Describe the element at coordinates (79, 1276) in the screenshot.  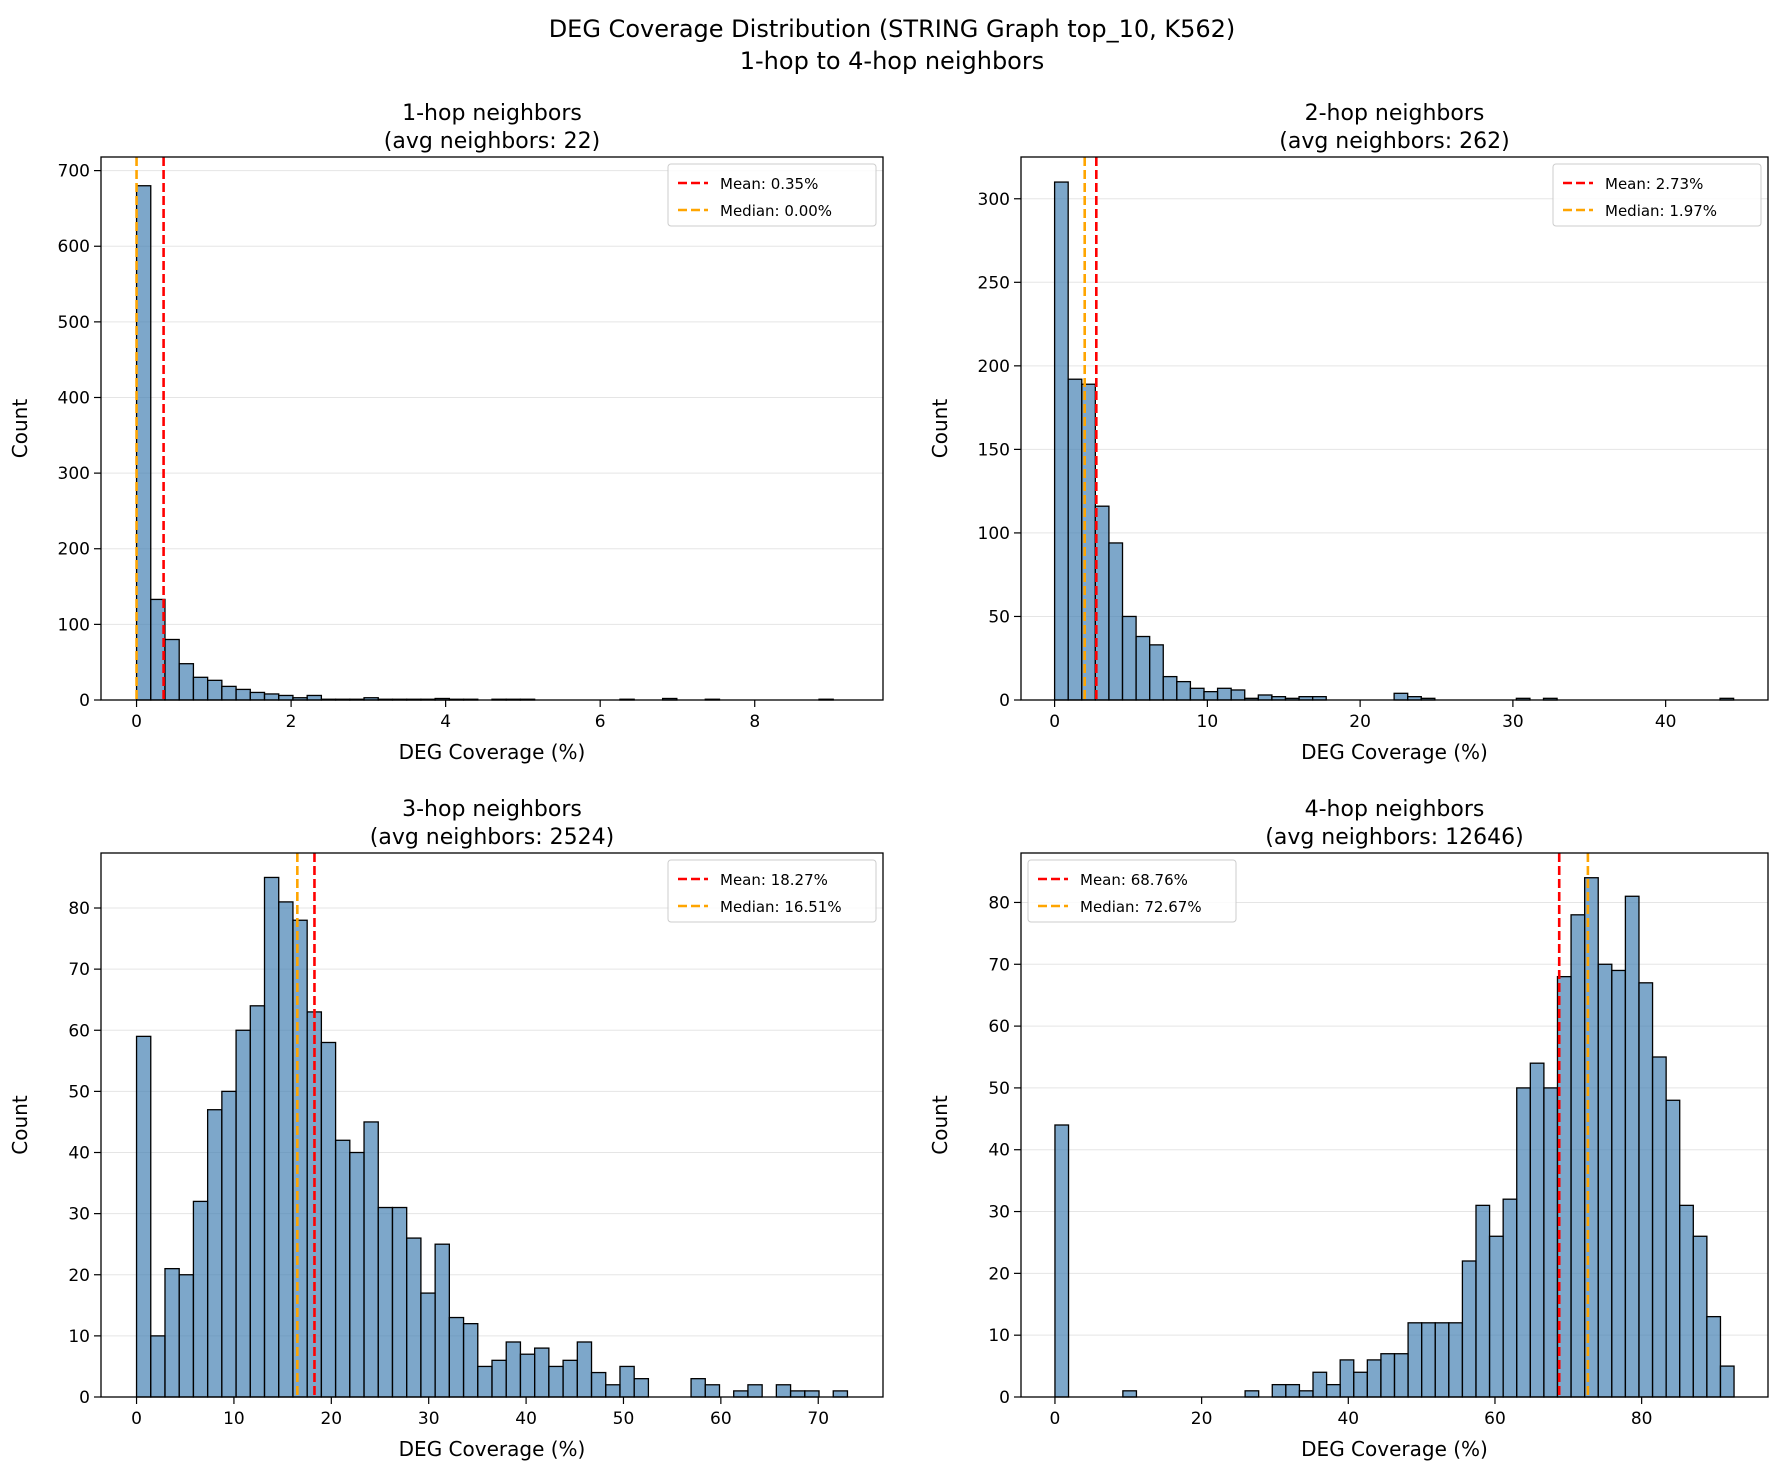
I see `y-tick-label: 20` at that location.